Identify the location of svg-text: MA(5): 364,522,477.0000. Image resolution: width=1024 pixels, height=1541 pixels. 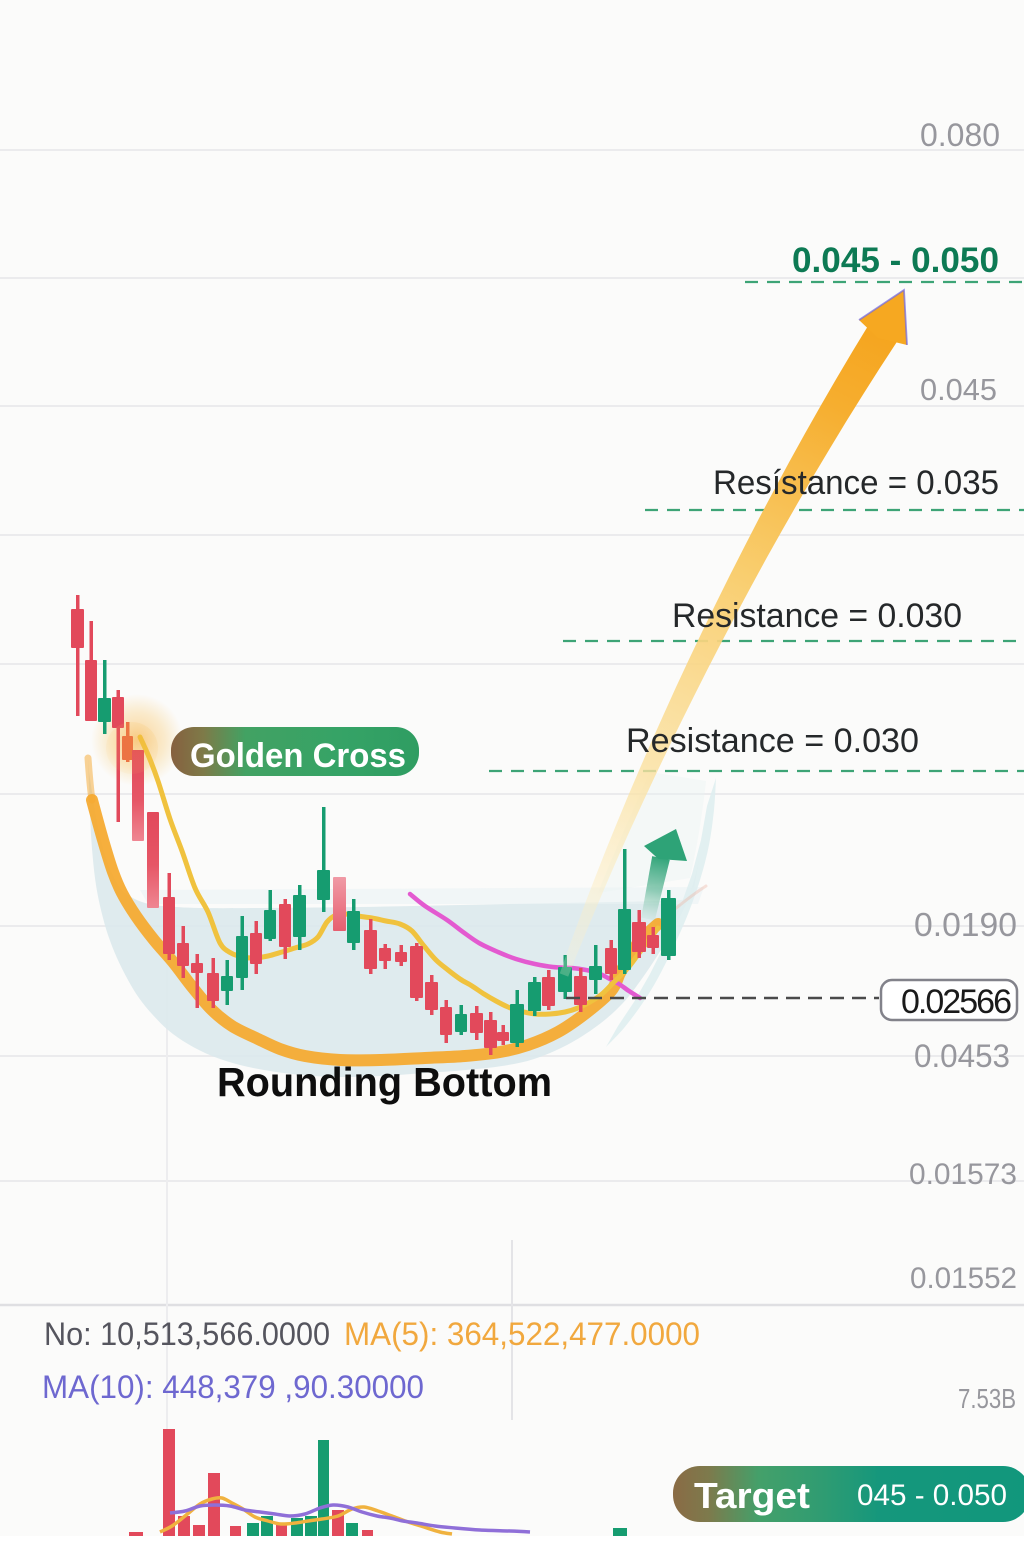
(522, 1334).